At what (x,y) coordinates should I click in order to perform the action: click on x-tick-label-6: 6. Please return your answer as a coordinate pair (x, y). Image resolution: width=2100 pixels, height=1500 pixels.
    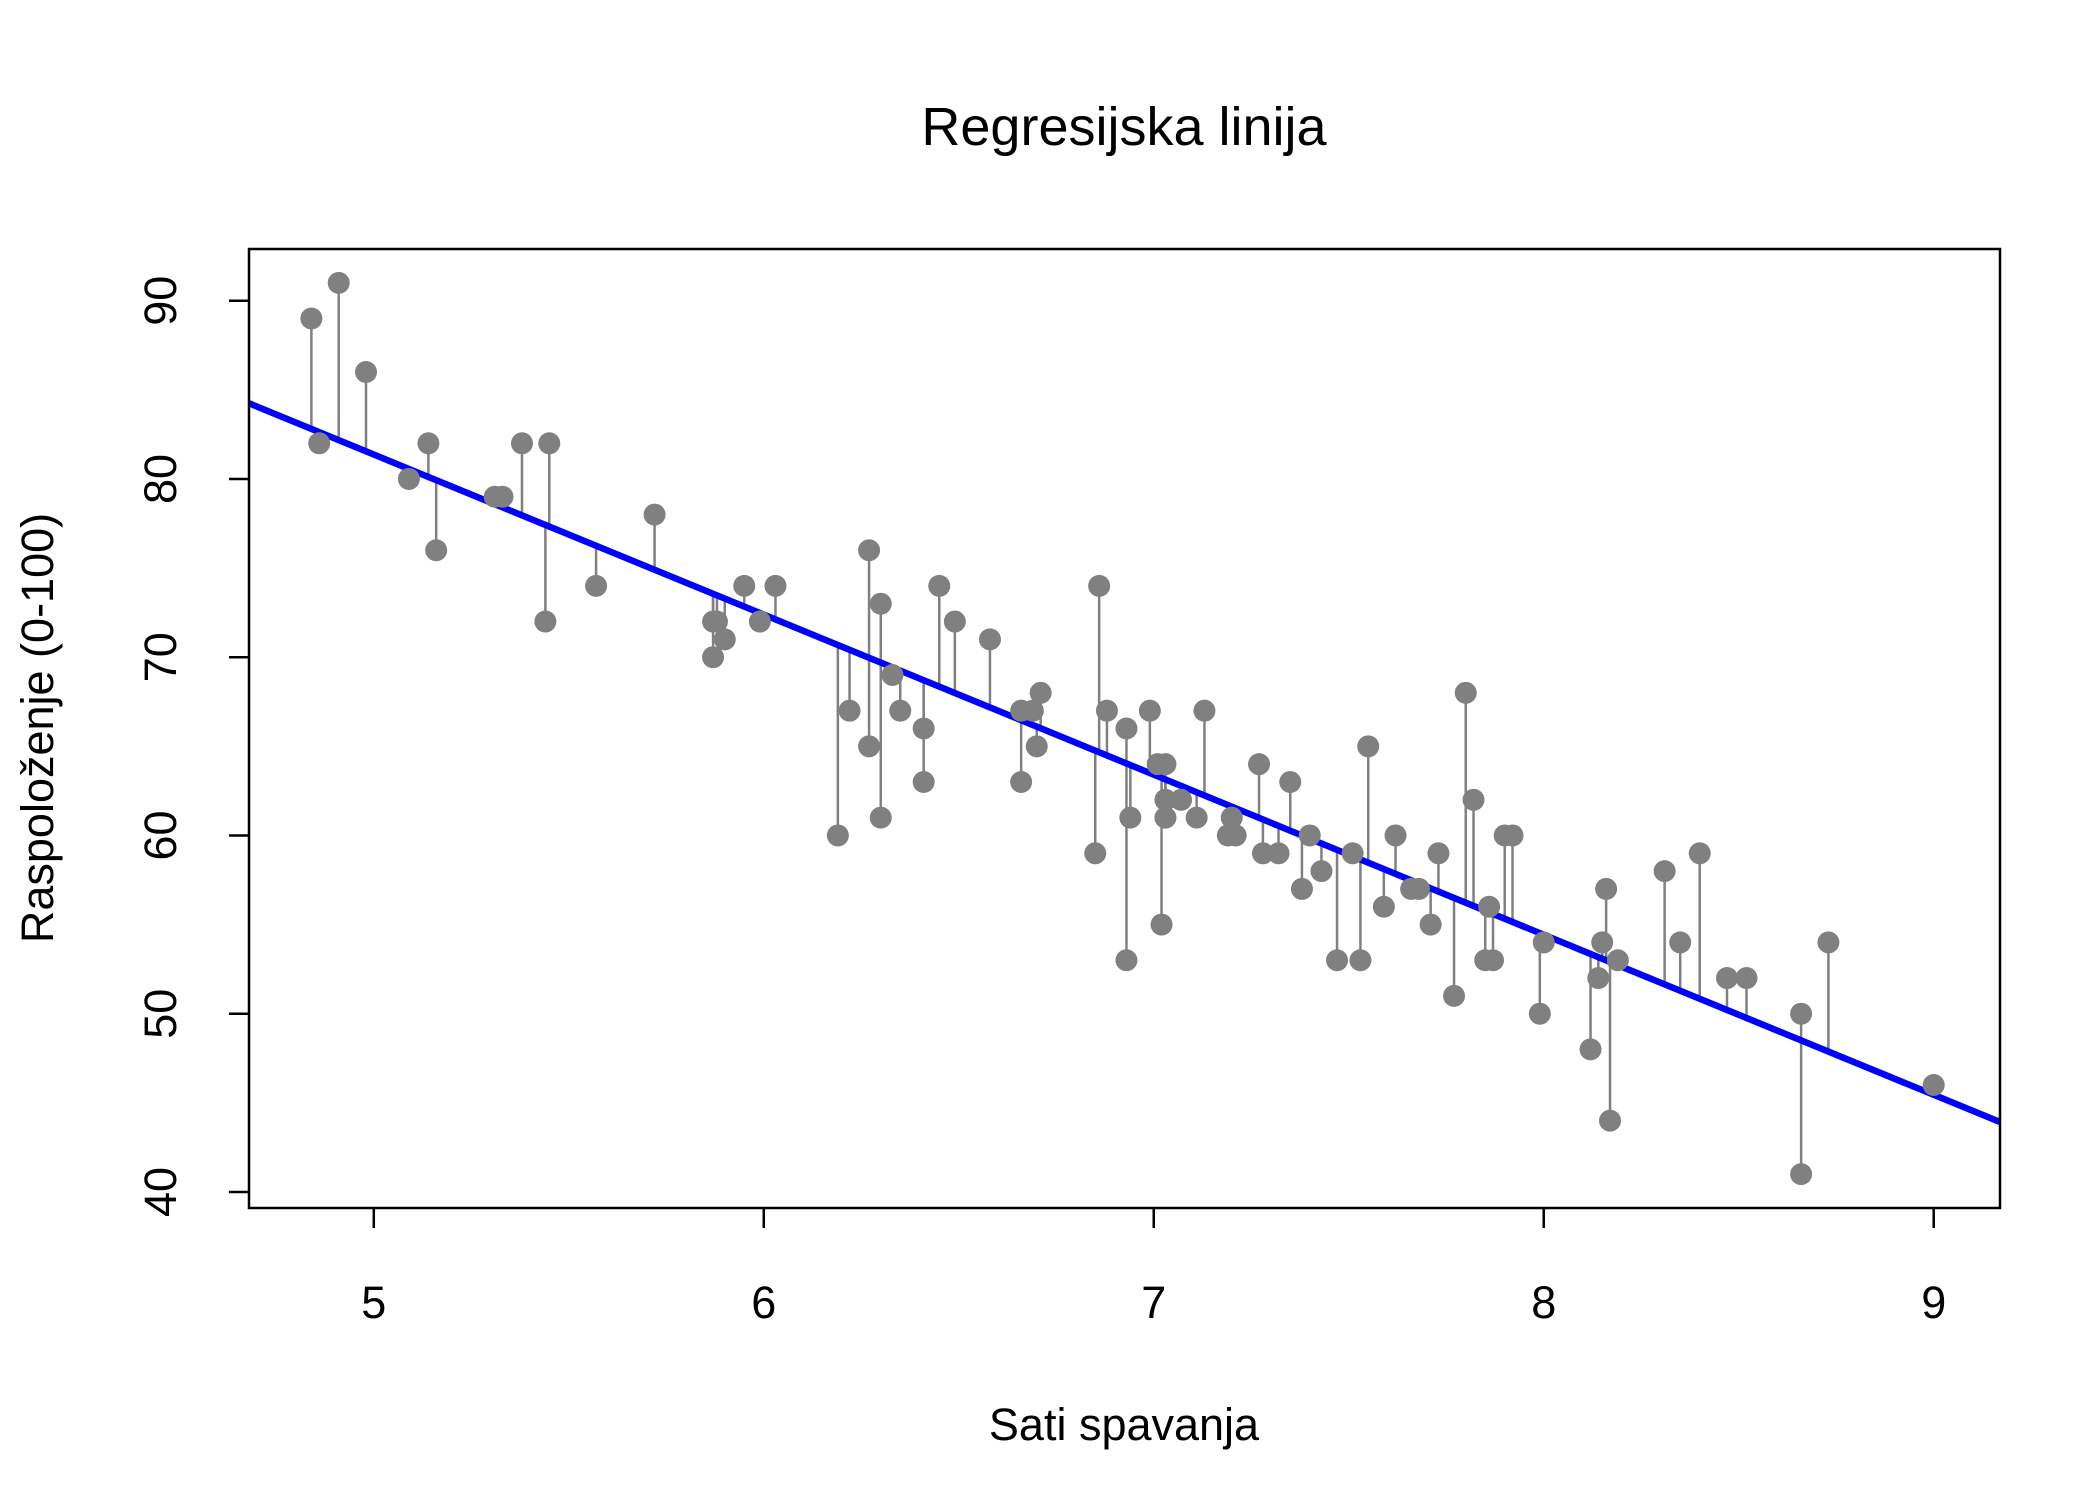
    Looking at the image, I should click on (763, 1302).